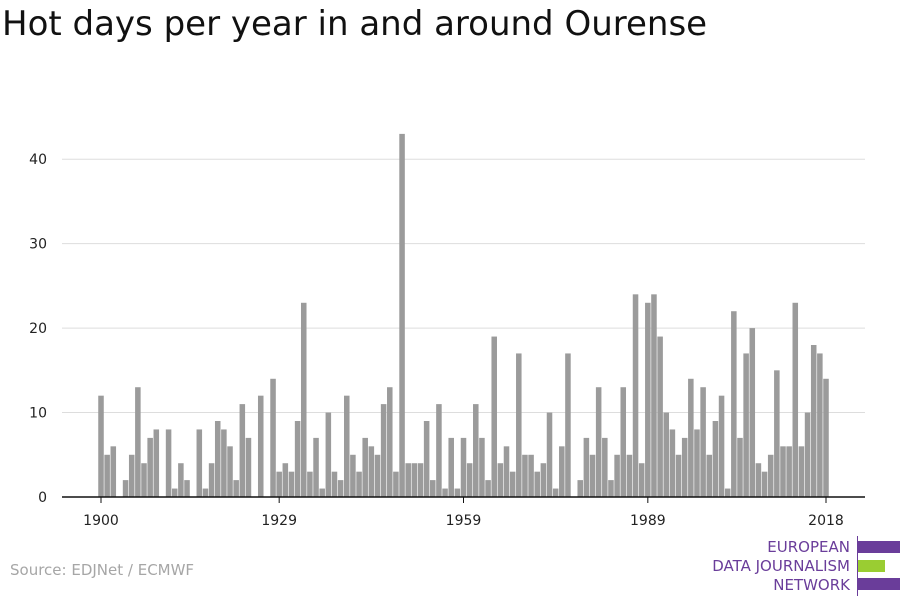 The width and height of the screenshot is (900, 600). Describe the element at coordinates (562, 471) in the screenshot. I see `bar-1975` at that location.